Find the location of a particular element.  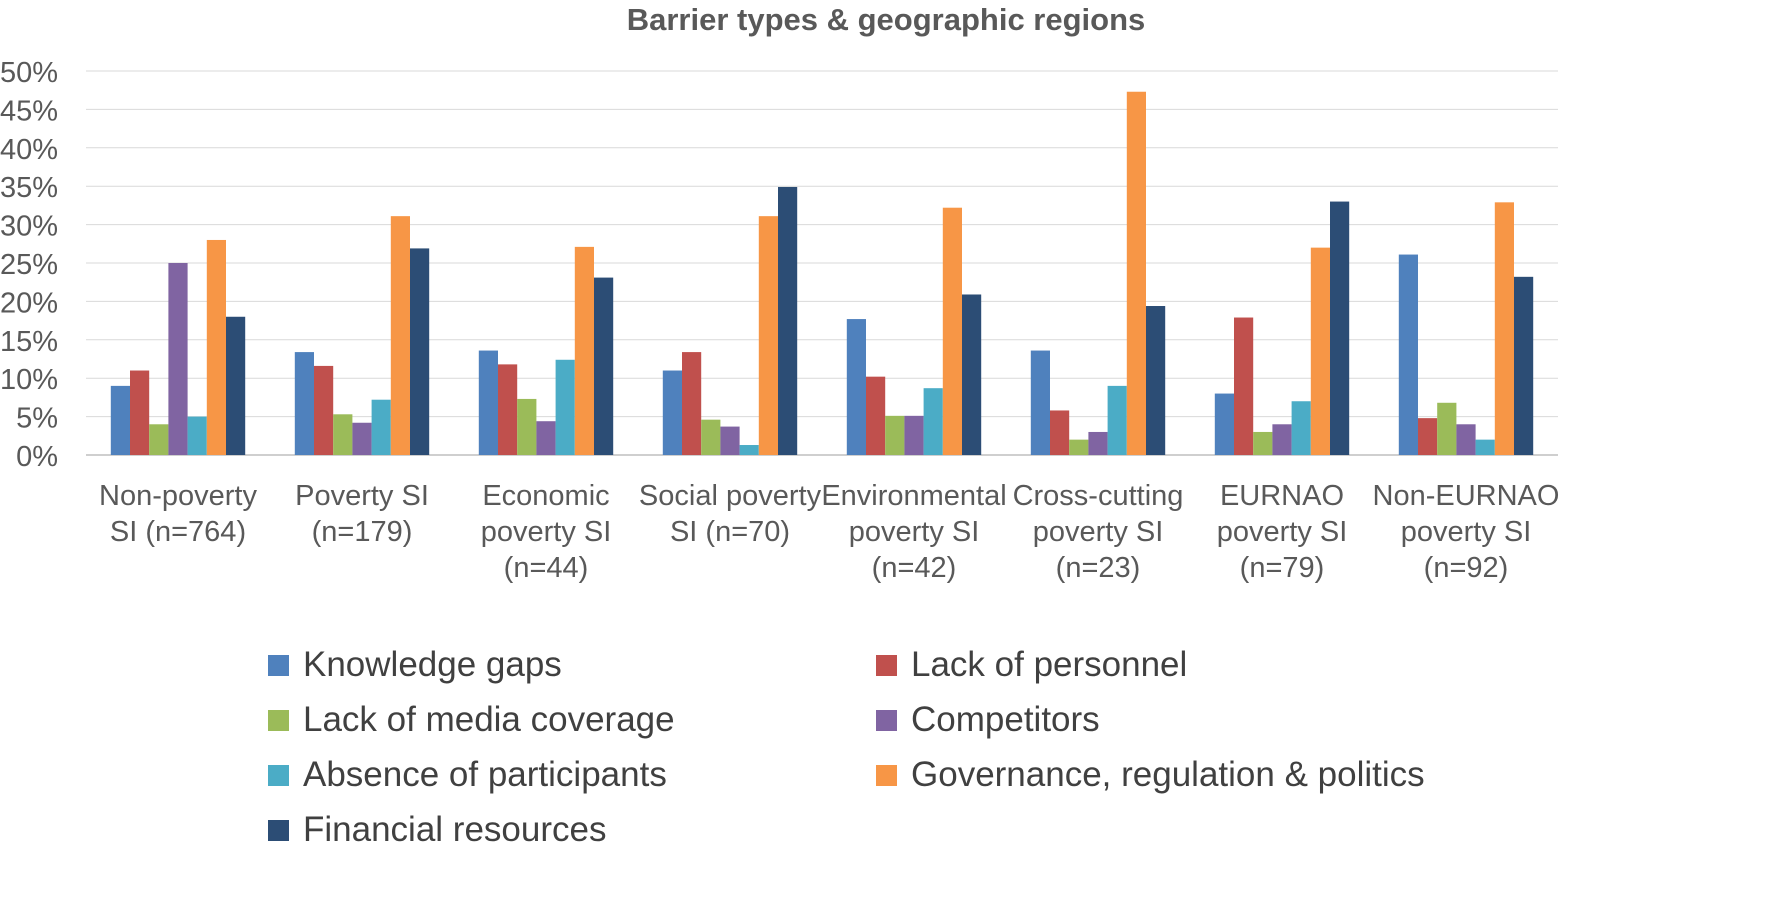

legend-item: Absence of participants is located at coordinates (467, 775).